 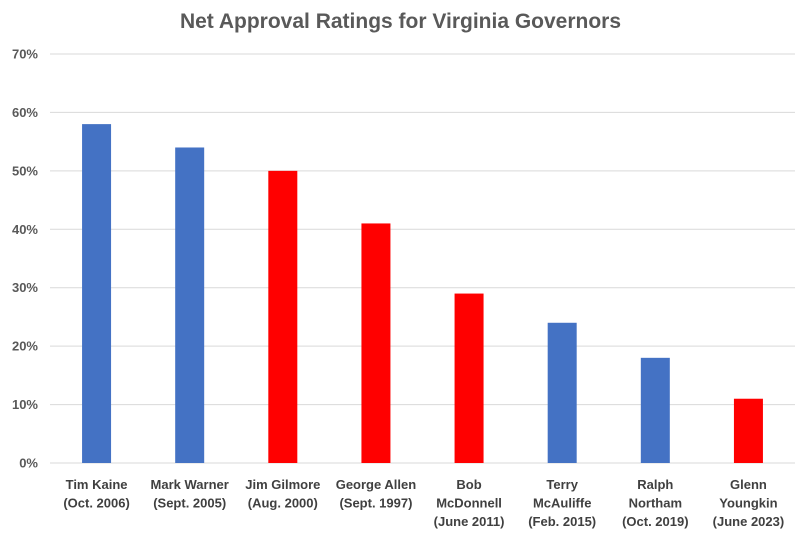 What do you see at coordinates (469, 503) in the screenshot?
I see `x-category-label: Bob McDonnell (June 2011)` at bounding box center [469, 503].